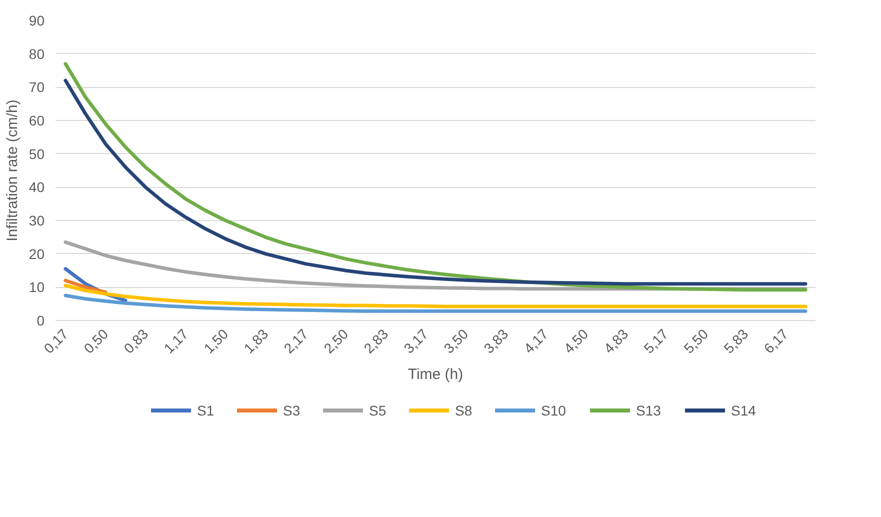  I want to click on y-tick-label: 60, so click(36, 120).